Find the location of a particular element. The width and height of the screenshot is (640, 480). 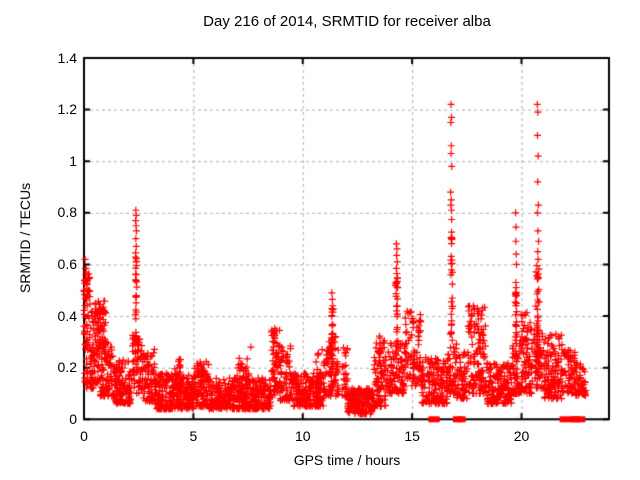

x-axis-label: GPS time / hours is located at coordinates (347, 460).